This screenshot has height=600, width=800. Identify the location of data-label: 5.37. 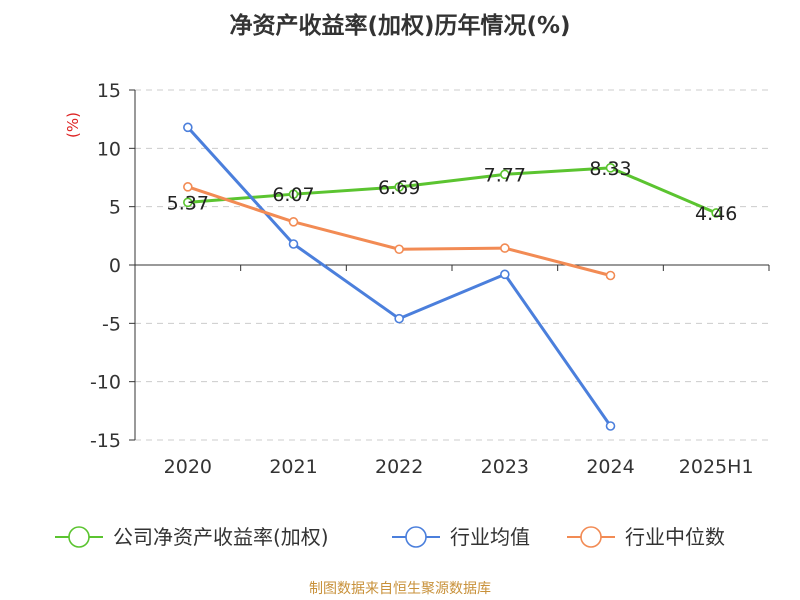
(188, 203).